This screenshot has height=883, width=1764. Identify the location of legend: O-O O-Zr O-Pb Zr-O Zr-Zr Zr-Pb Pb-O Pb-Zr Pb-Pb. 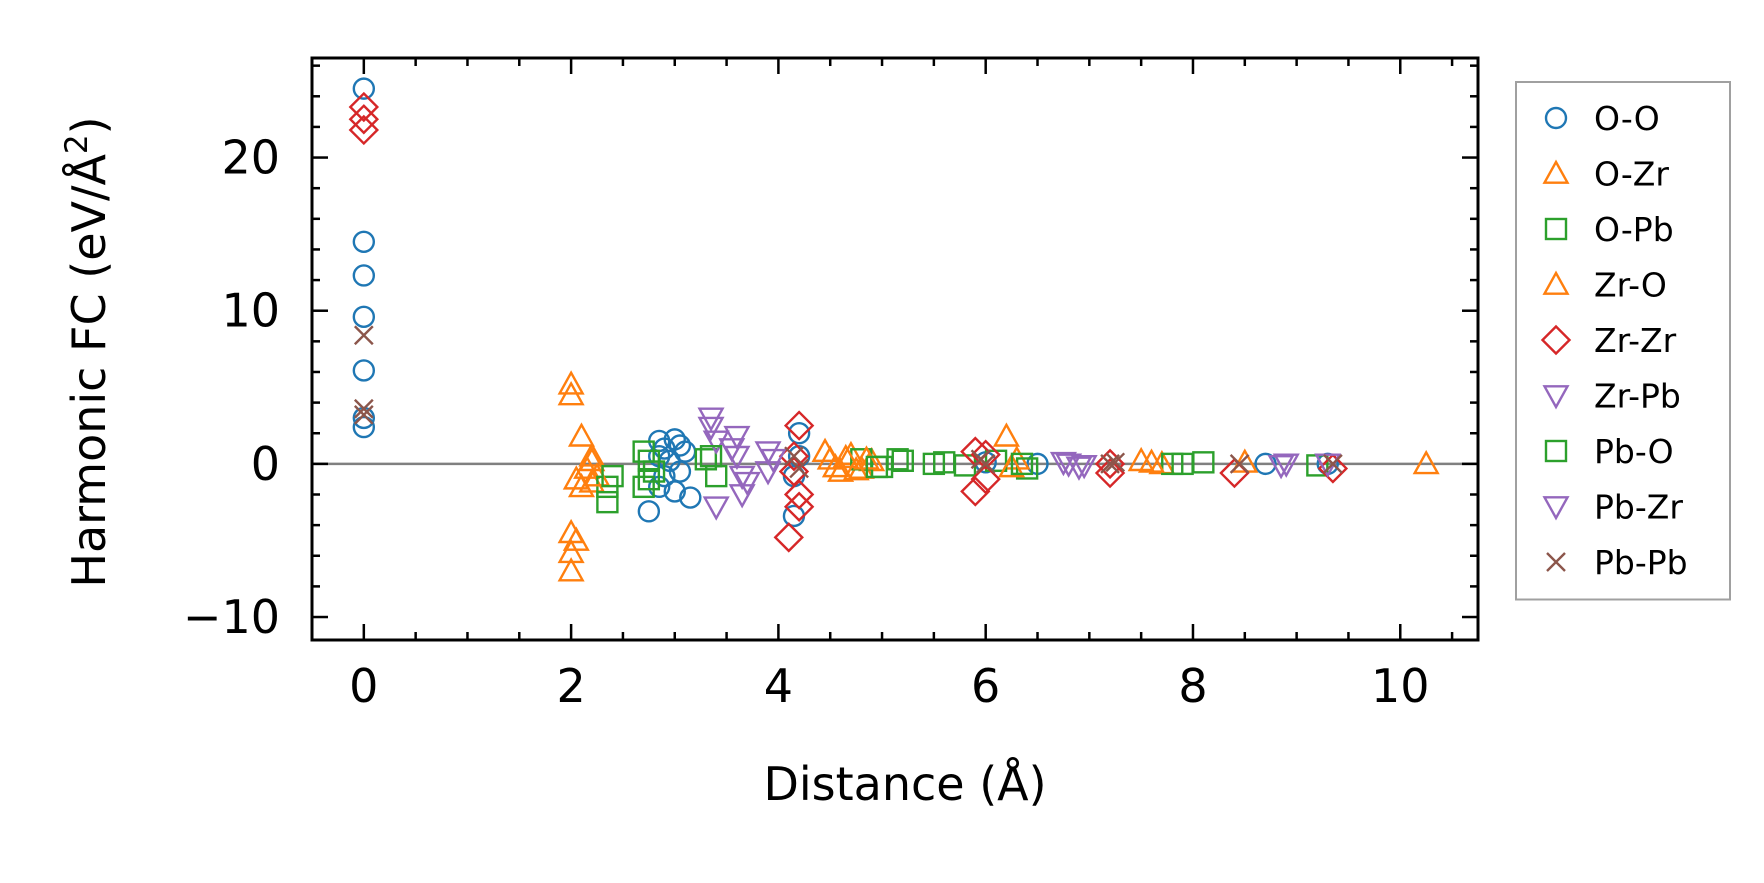
(1623, 341).